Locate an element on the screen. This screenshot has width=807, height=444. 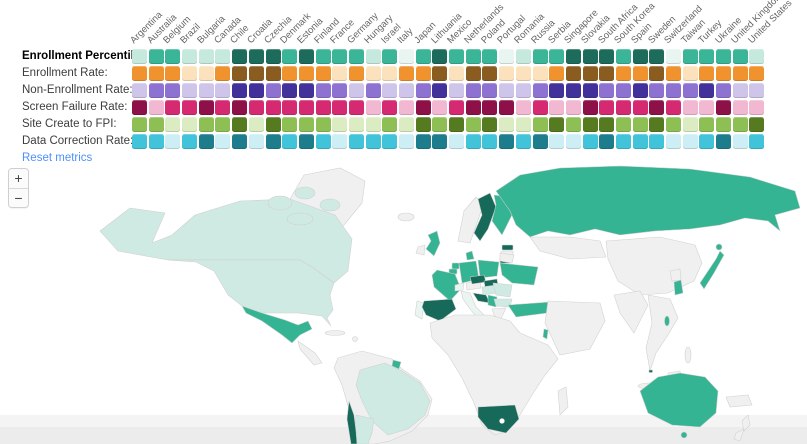
country-south-africa is located at coordinates (498, 419).